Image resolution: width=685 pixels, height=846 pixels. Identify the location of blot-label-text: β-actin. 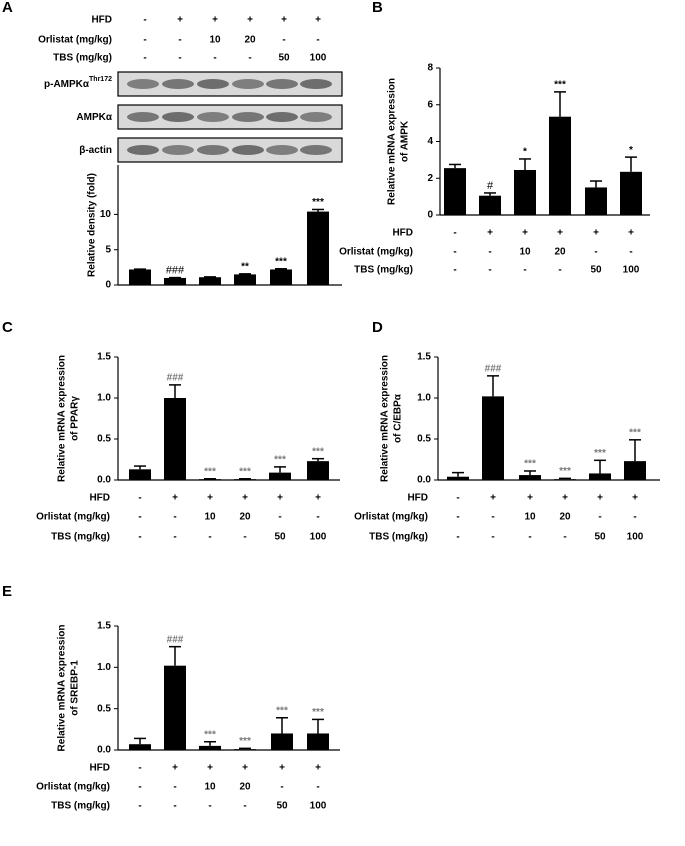
(95, 150).